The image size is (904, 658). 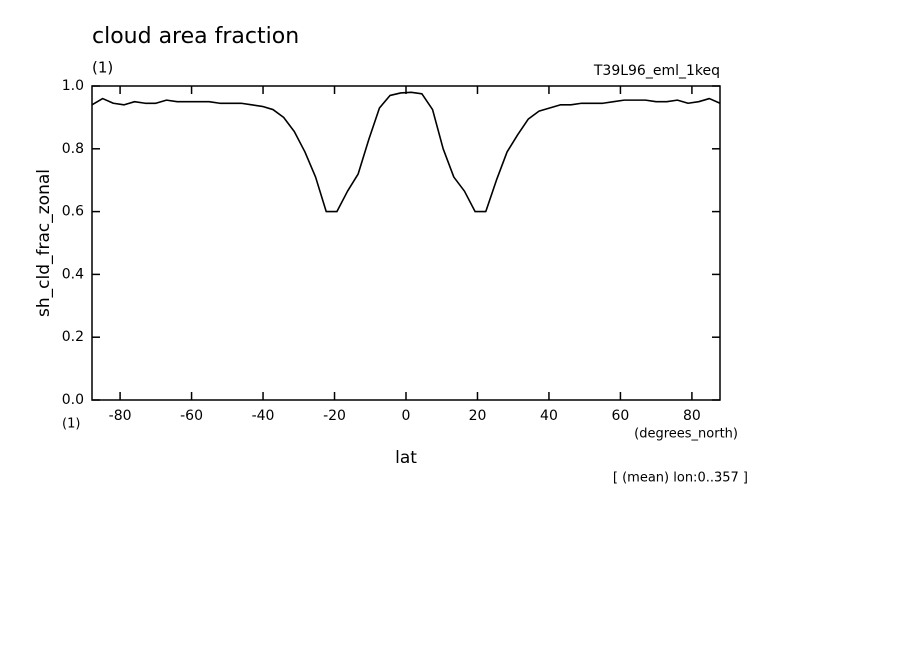 What do you see at coordinates (656, 71) in the screenshot?
I see `dataset-label: T39L96_eml_1keq` at bounding box center [656, 71].